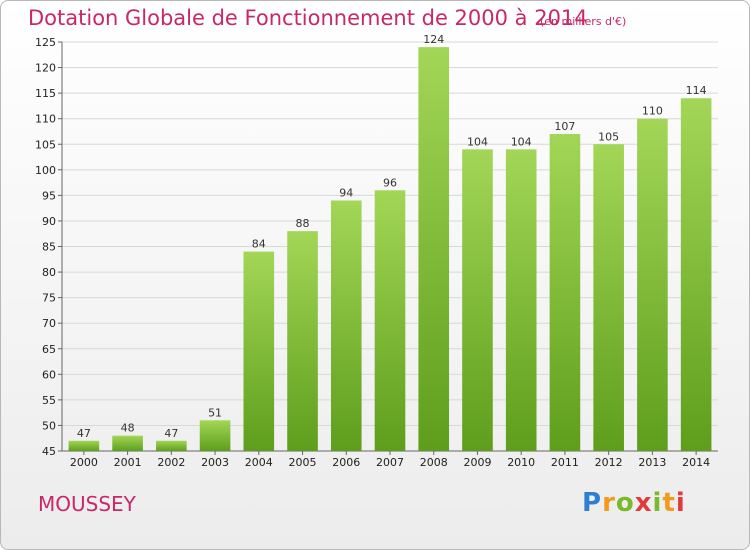  Describe the element at coordinates (215, 412) in the screenshot. I see `data-label: 51` at that location.